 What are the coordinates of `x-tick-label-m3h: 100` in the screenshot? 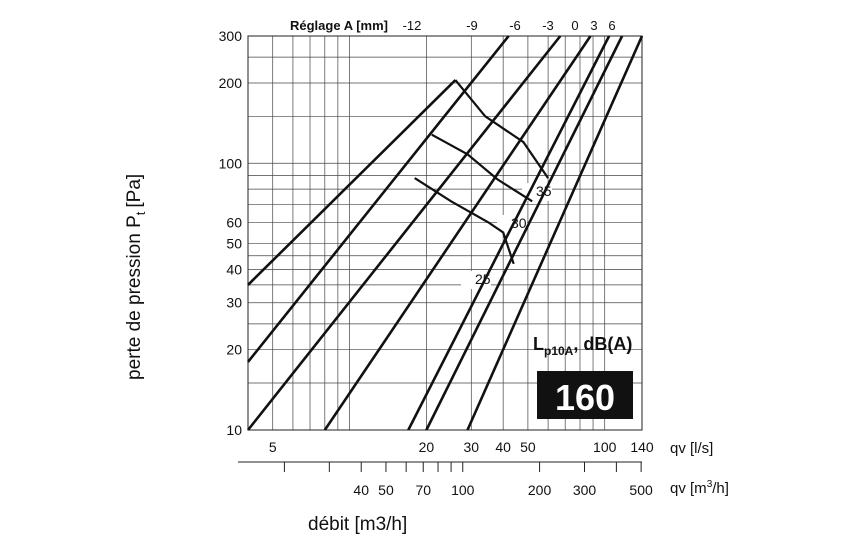 It's located at (463, 490).